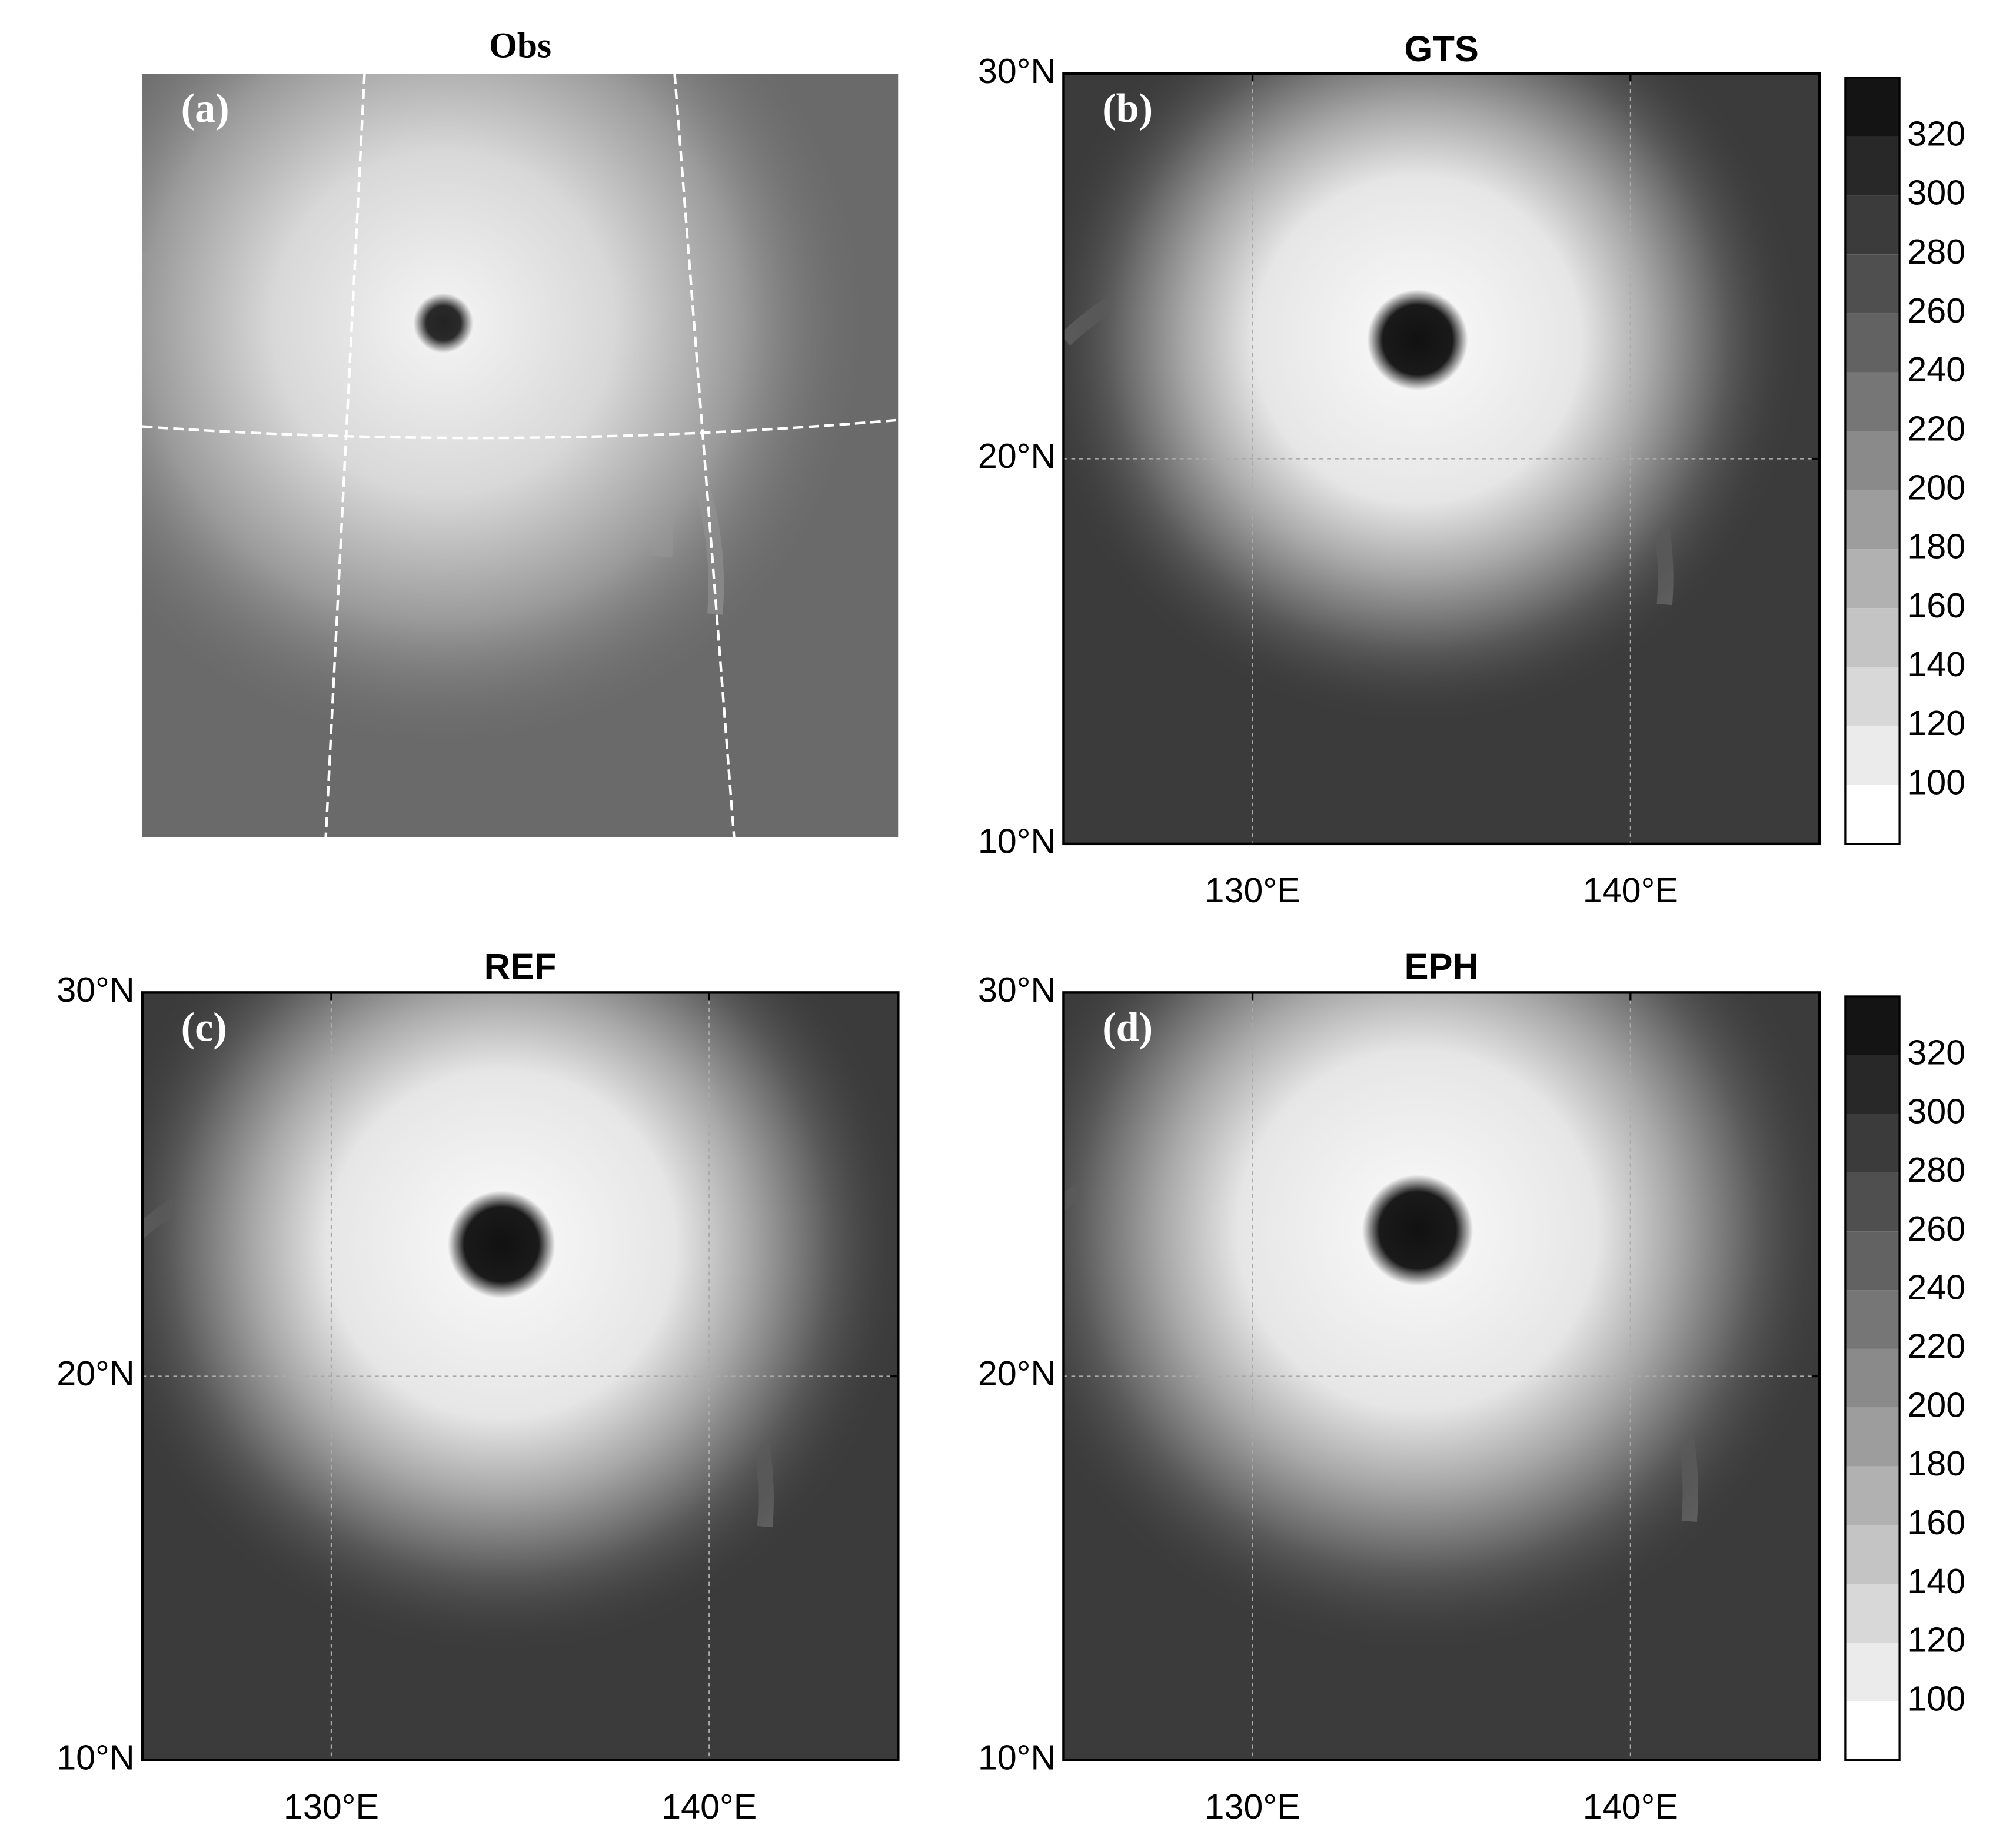 The image size is (2016, 1848). I want to click on panel-label: (c), so click(204, 1027).